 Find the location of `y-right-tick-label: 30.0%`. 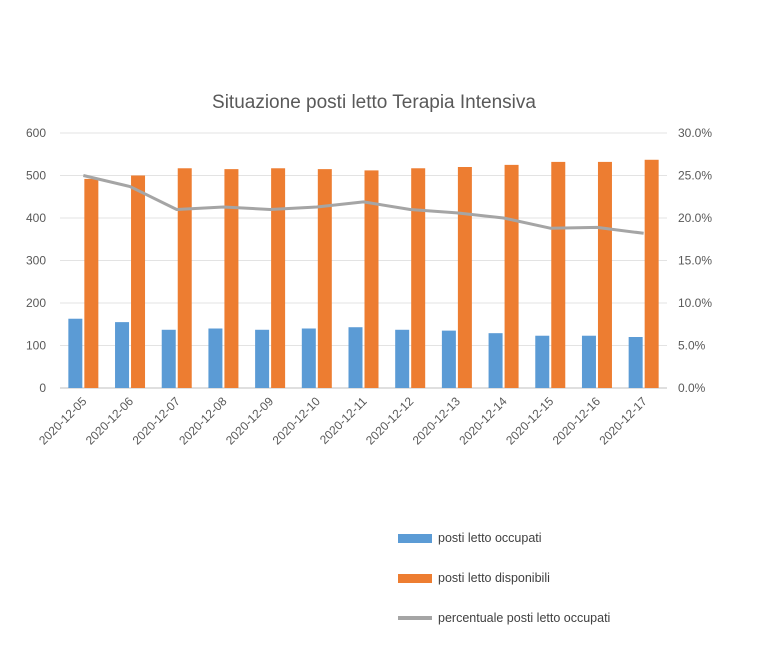

y-right-tick-label: 30.0% is located at coordinates (695, 133).